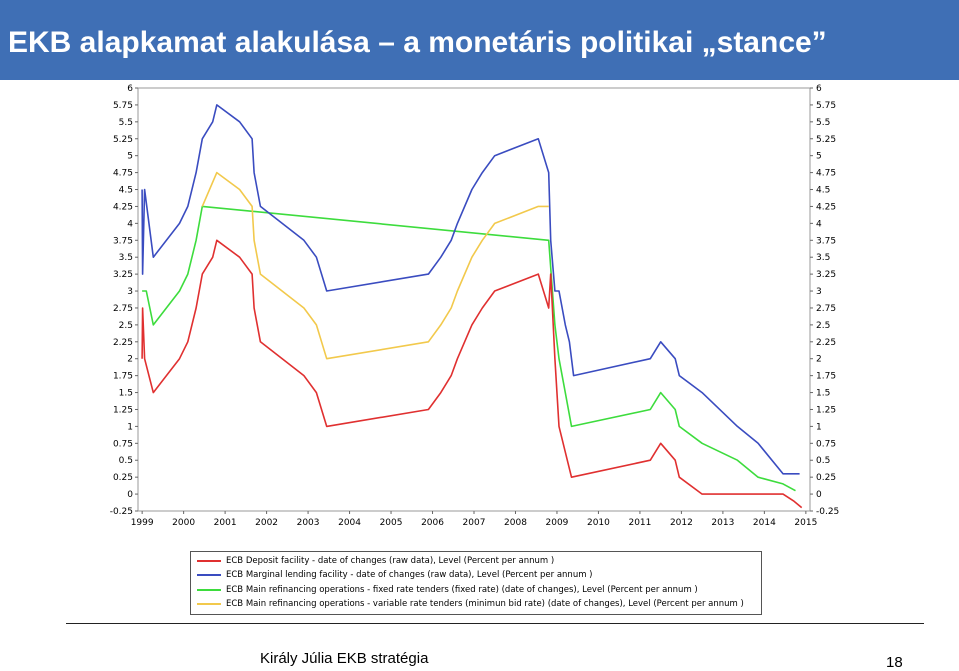 This screenshot has height=671, width=959. What do you see at coordinates (123, 377) in the screenshot?
I see `y-tick-label-left: 1.75` at bounding box center [123, 377].